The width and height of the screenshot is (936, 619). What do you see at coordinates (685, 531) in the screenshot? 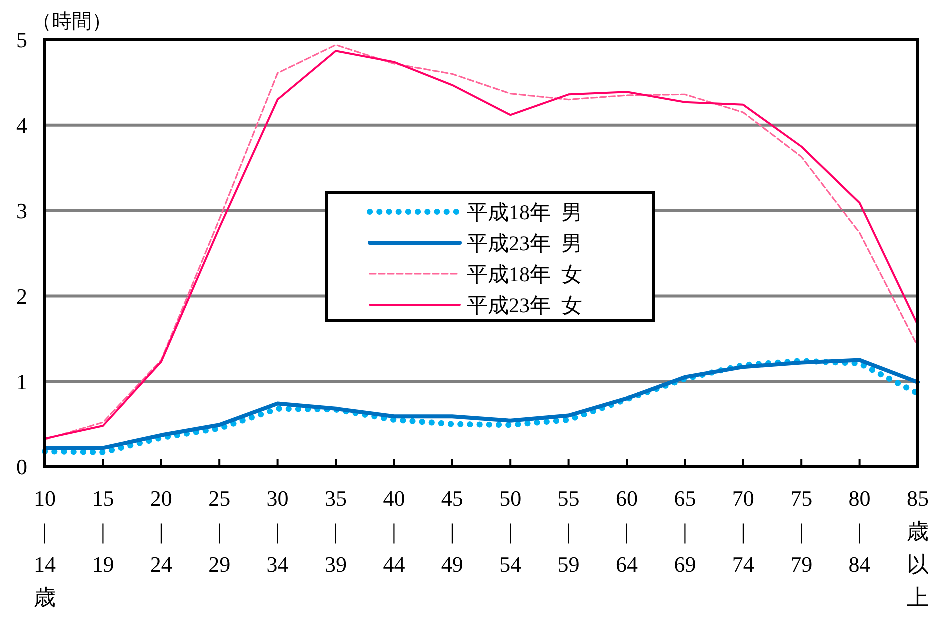
I see `x-tick-label: 65|69` at bounding box center [685, 531].